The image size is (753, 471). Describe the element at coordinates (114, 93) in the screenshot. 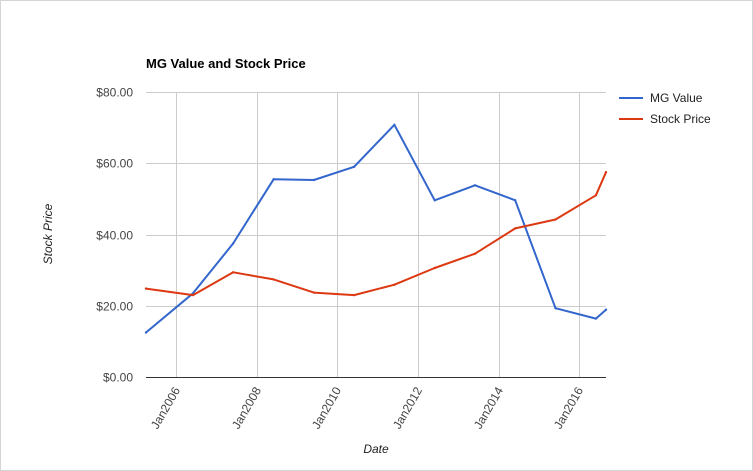

I see `y-tick-label: $80.00` at that location.